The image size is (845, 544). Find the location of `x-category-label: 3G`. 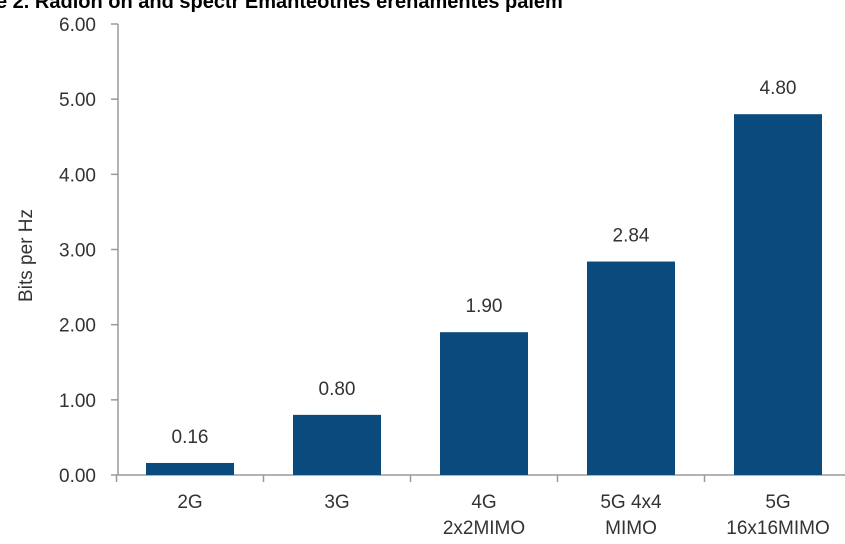

x-category-label: 3G is located at coordinates (336, 502).